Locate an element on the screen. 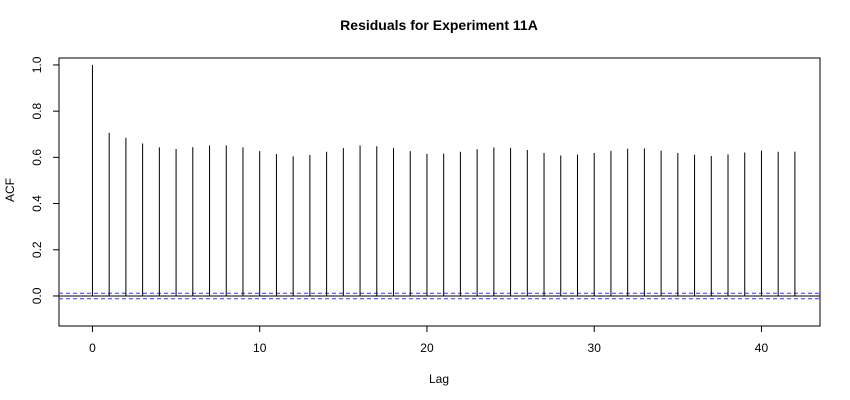 The image size is (850, 400). x-tick-label-10: 10 is located at coordinates (260, 348).